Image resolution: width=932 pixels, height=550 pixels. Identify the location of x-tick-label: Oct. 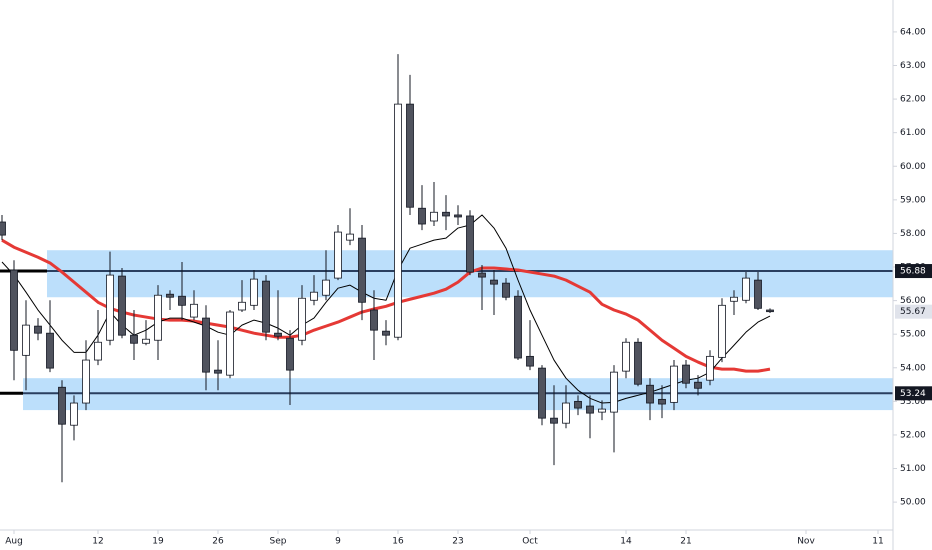
(530, 542).